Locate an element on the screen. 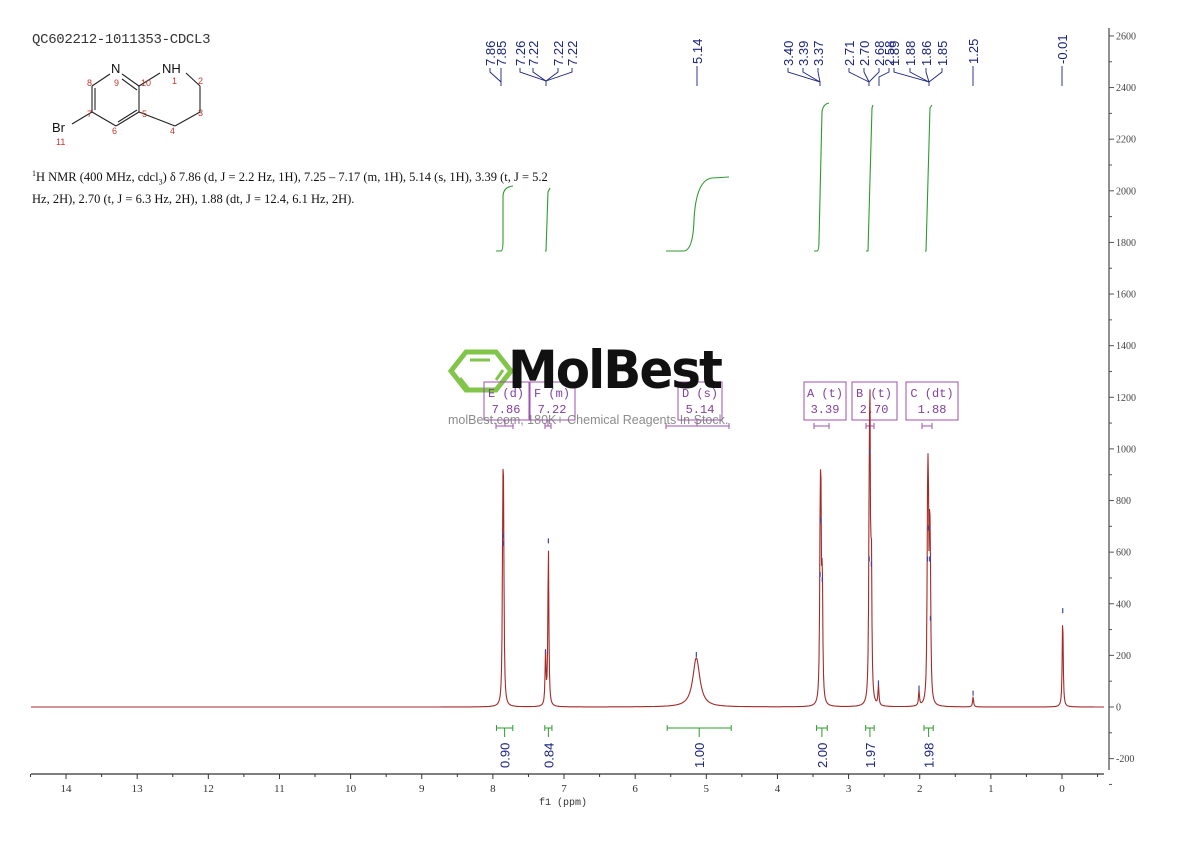 Image resolution: width=1190 pixels, height=841 pixels. peak-label: 5.14 is located at coordinates (697, 51).